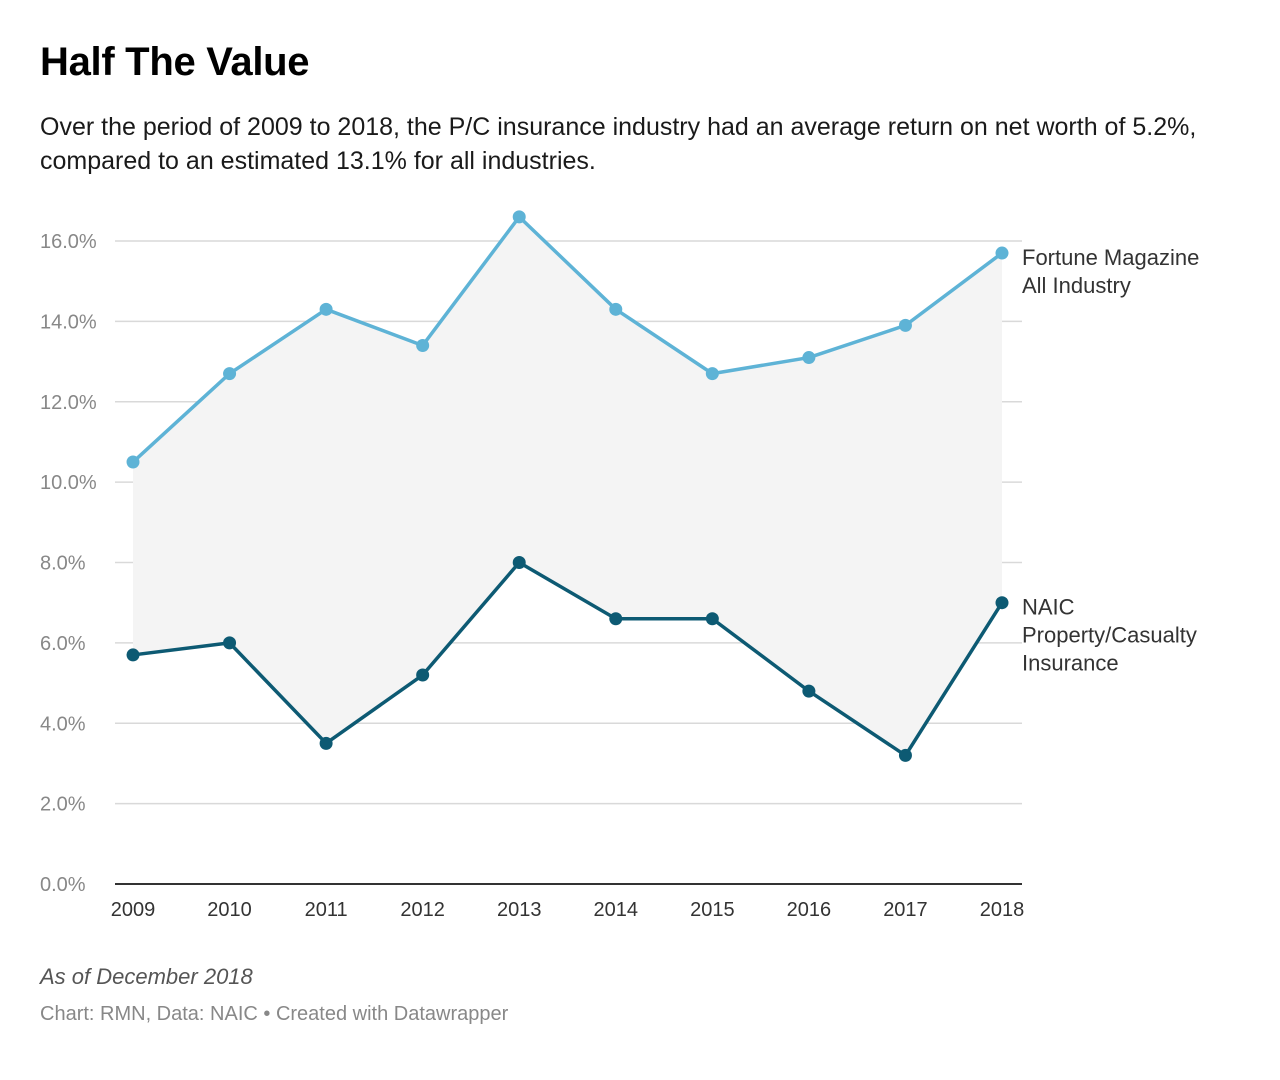 The image size is (1280, 1080). I want to click on chart-title: Half The Value, so click(175, 62).